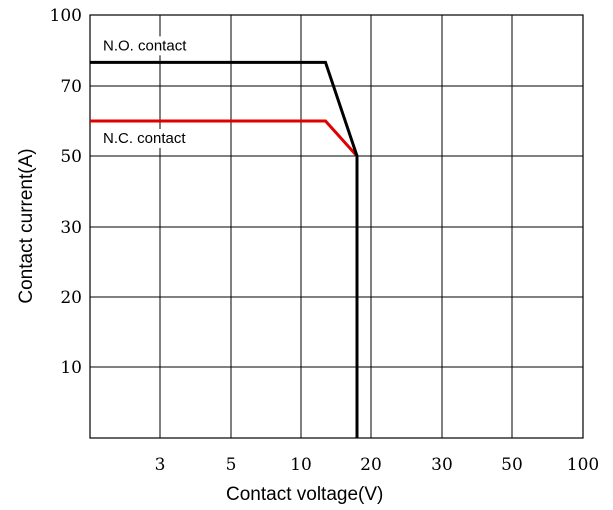 This screenshot has height=510, width=613. Describe the element at coordinates (71, 298) in the screenshot. I see `y-tick-label: 20` at that location.